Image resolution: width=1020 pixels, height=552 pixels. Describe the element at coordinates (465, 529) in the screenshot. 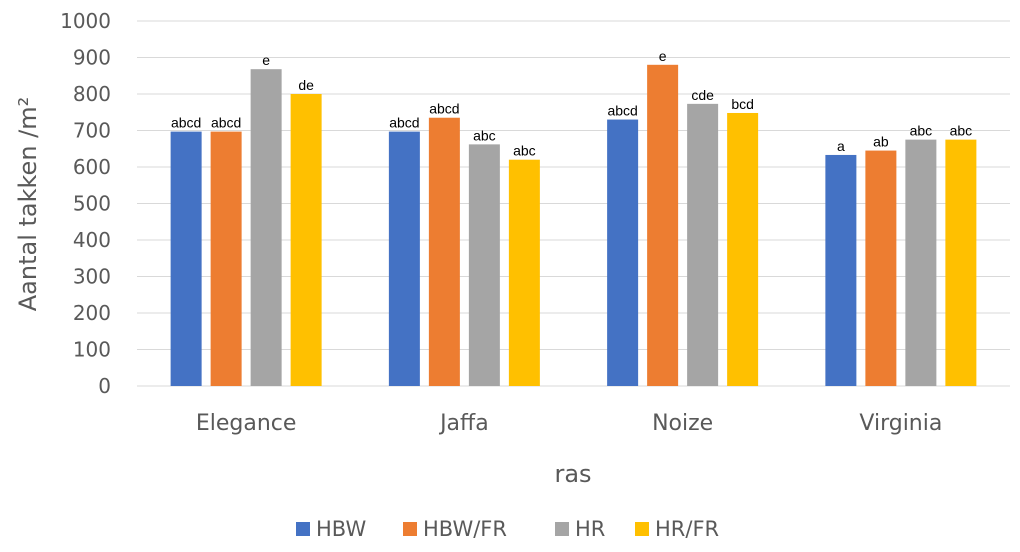

I see `legend-label: HBW/FR` at that location.